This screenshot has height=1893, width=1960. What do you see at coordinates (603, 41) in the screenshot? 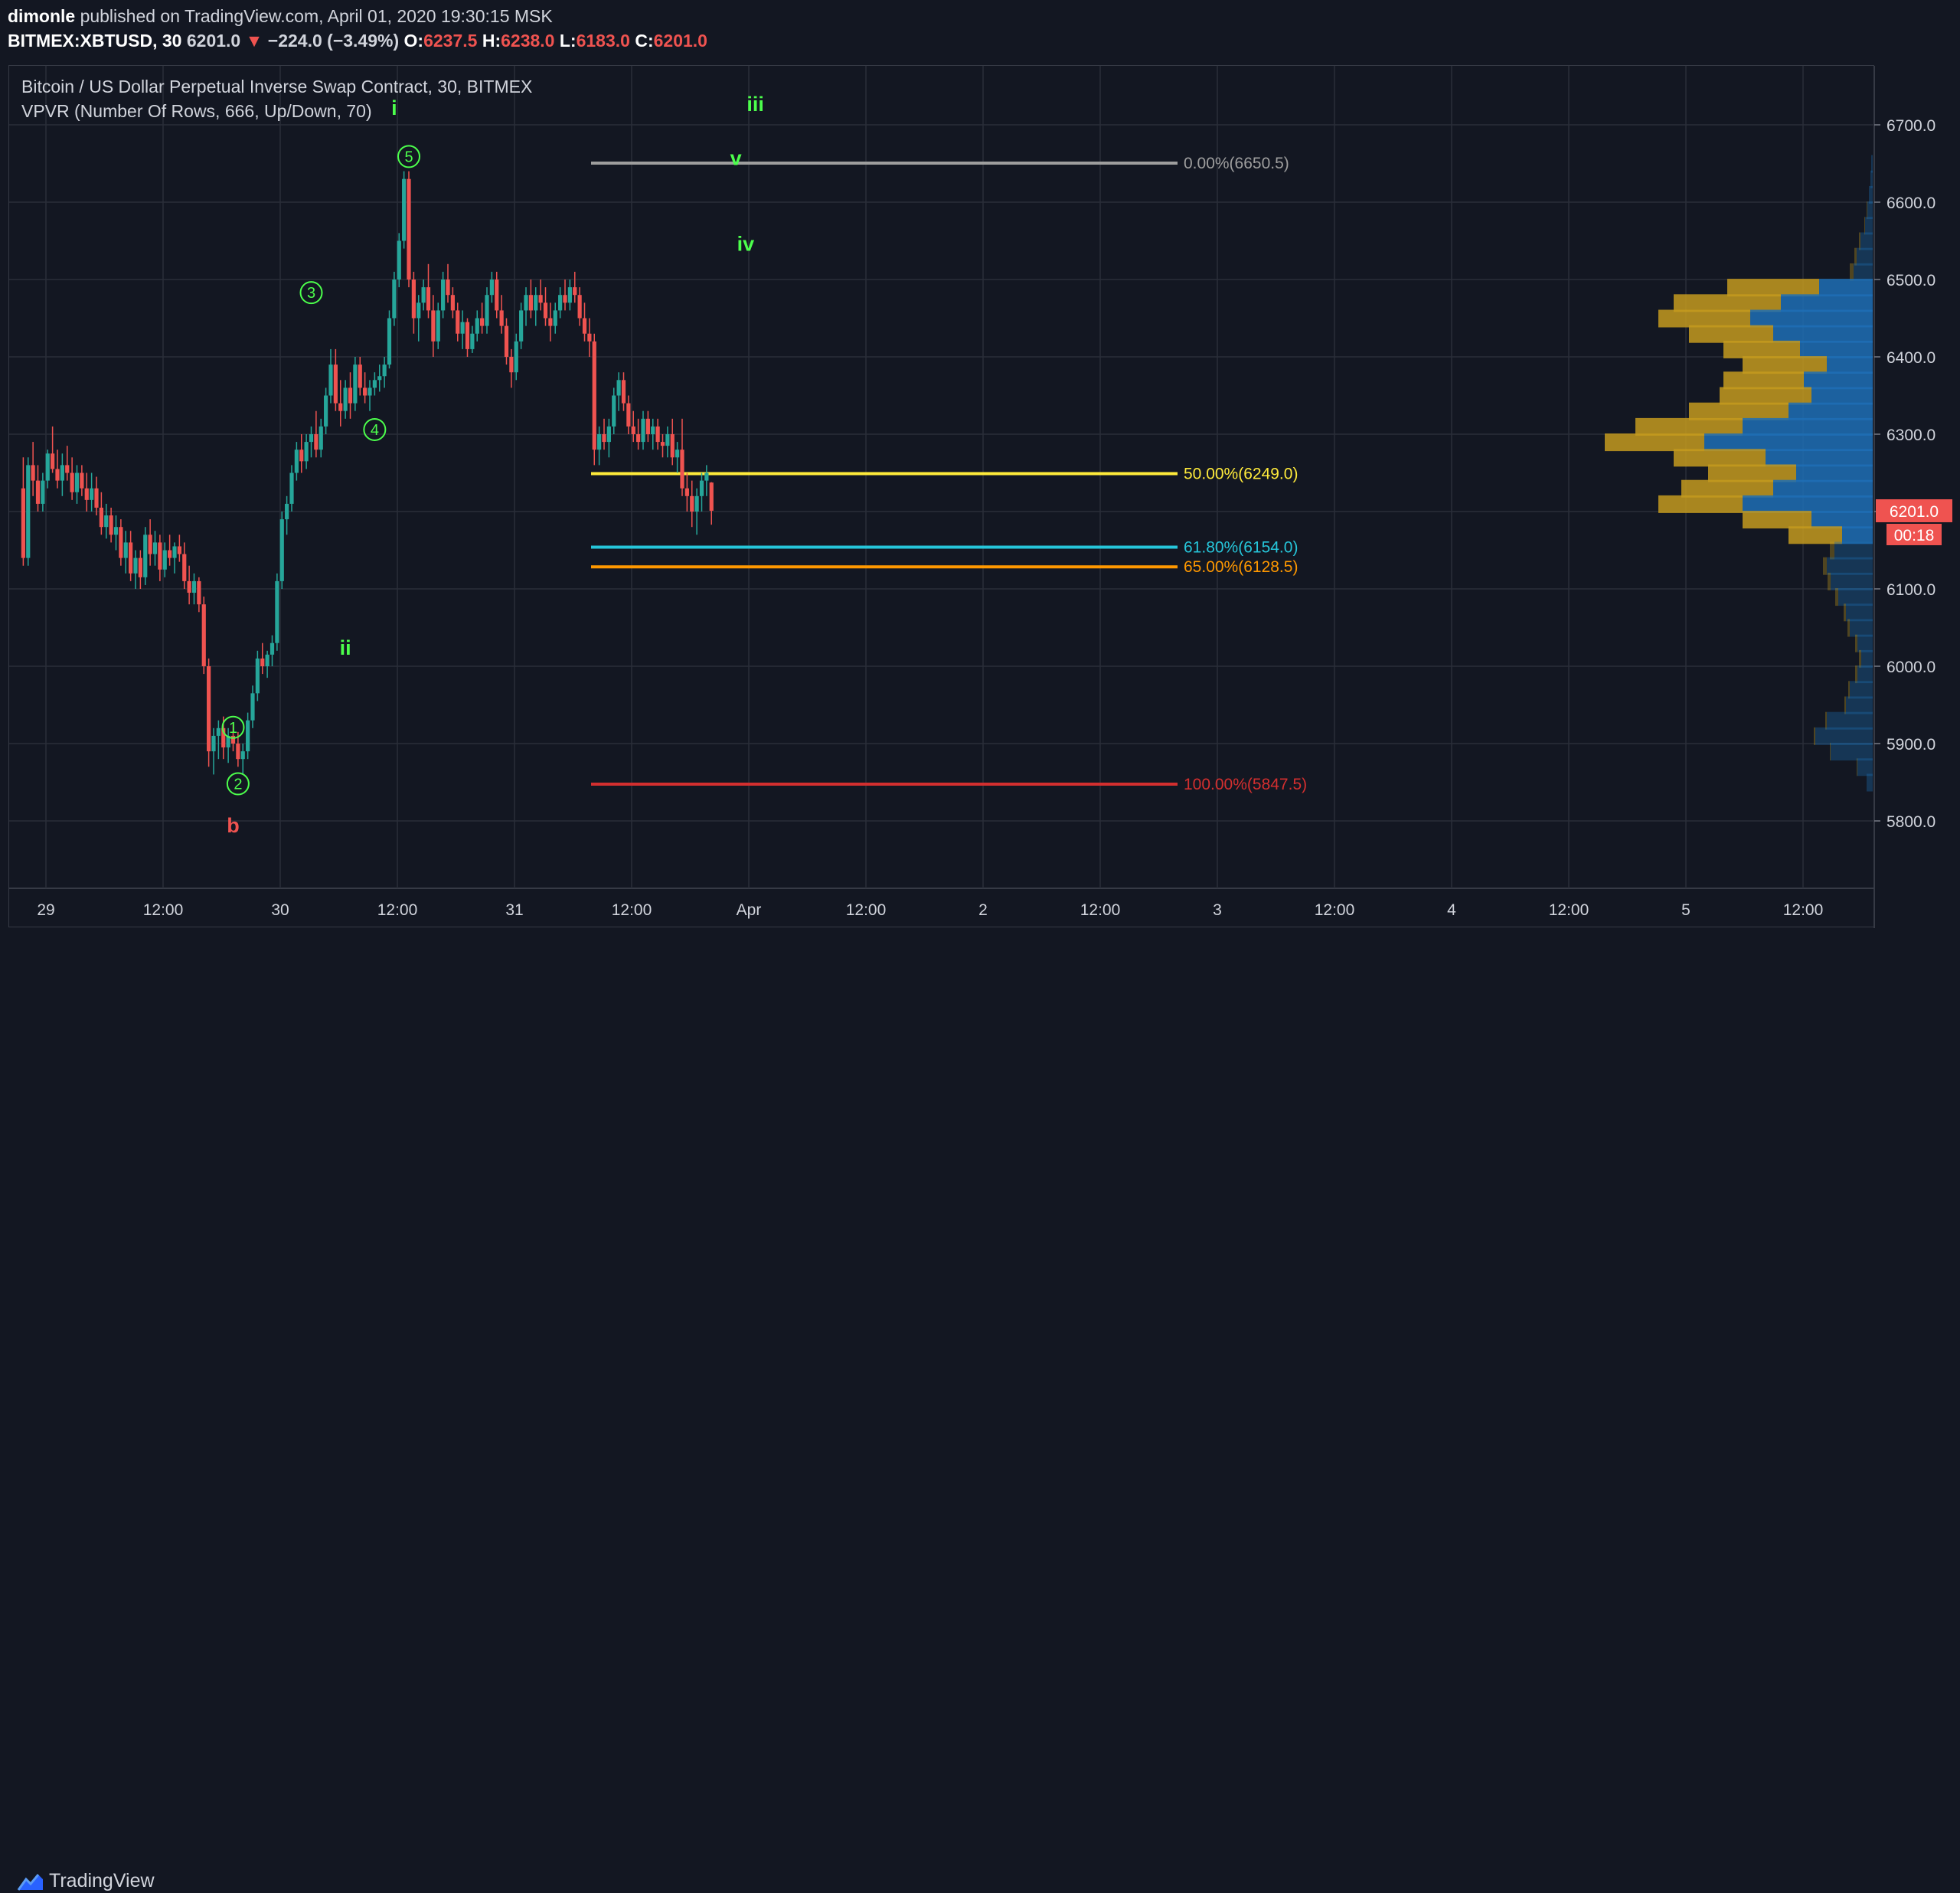
I see `low-value: 6183.0` at bounding box center [603, 41].